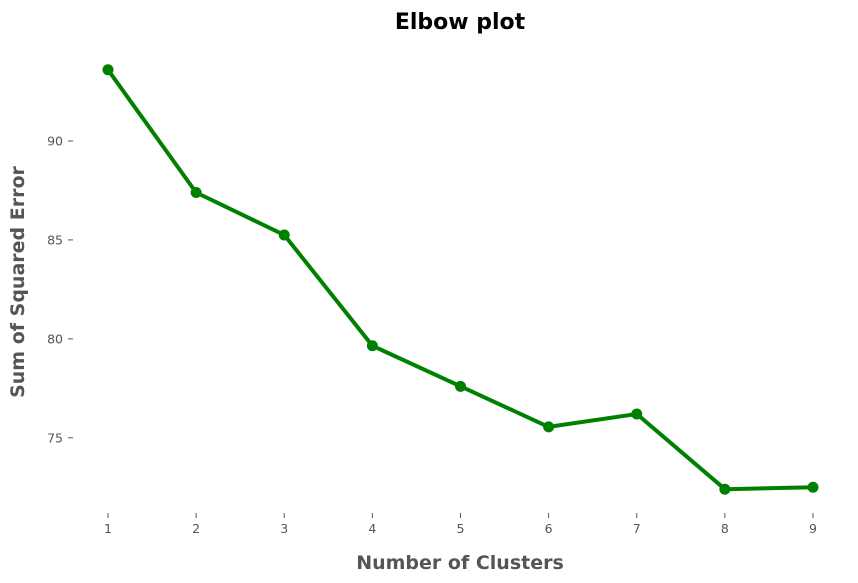  What do you see at coordinates (108, 528) in the screenshot?
I see `x-tick-label: 1` at bounding box center [108, 528].